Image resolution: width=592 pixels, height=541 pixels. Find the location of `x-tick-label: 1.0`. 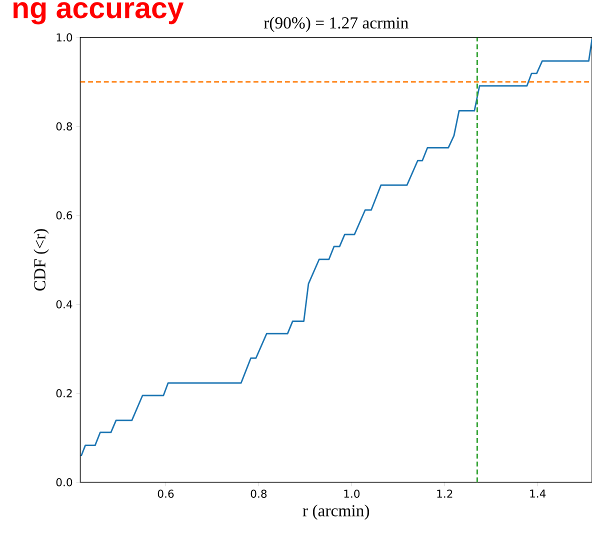

x-tick-label: 1.0 is located at coordinates (352, 494).